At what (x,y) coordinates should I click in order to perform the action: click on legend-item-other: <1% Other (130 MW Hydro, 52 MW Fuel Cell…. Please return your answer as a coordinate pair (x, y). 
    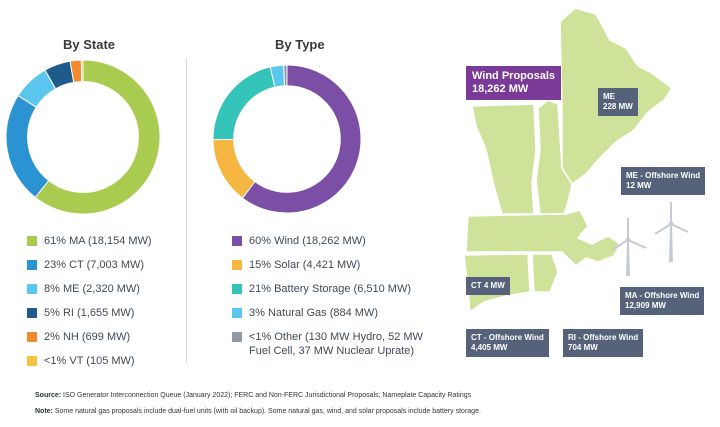
    Looking at the image, I should click on (332, 344).